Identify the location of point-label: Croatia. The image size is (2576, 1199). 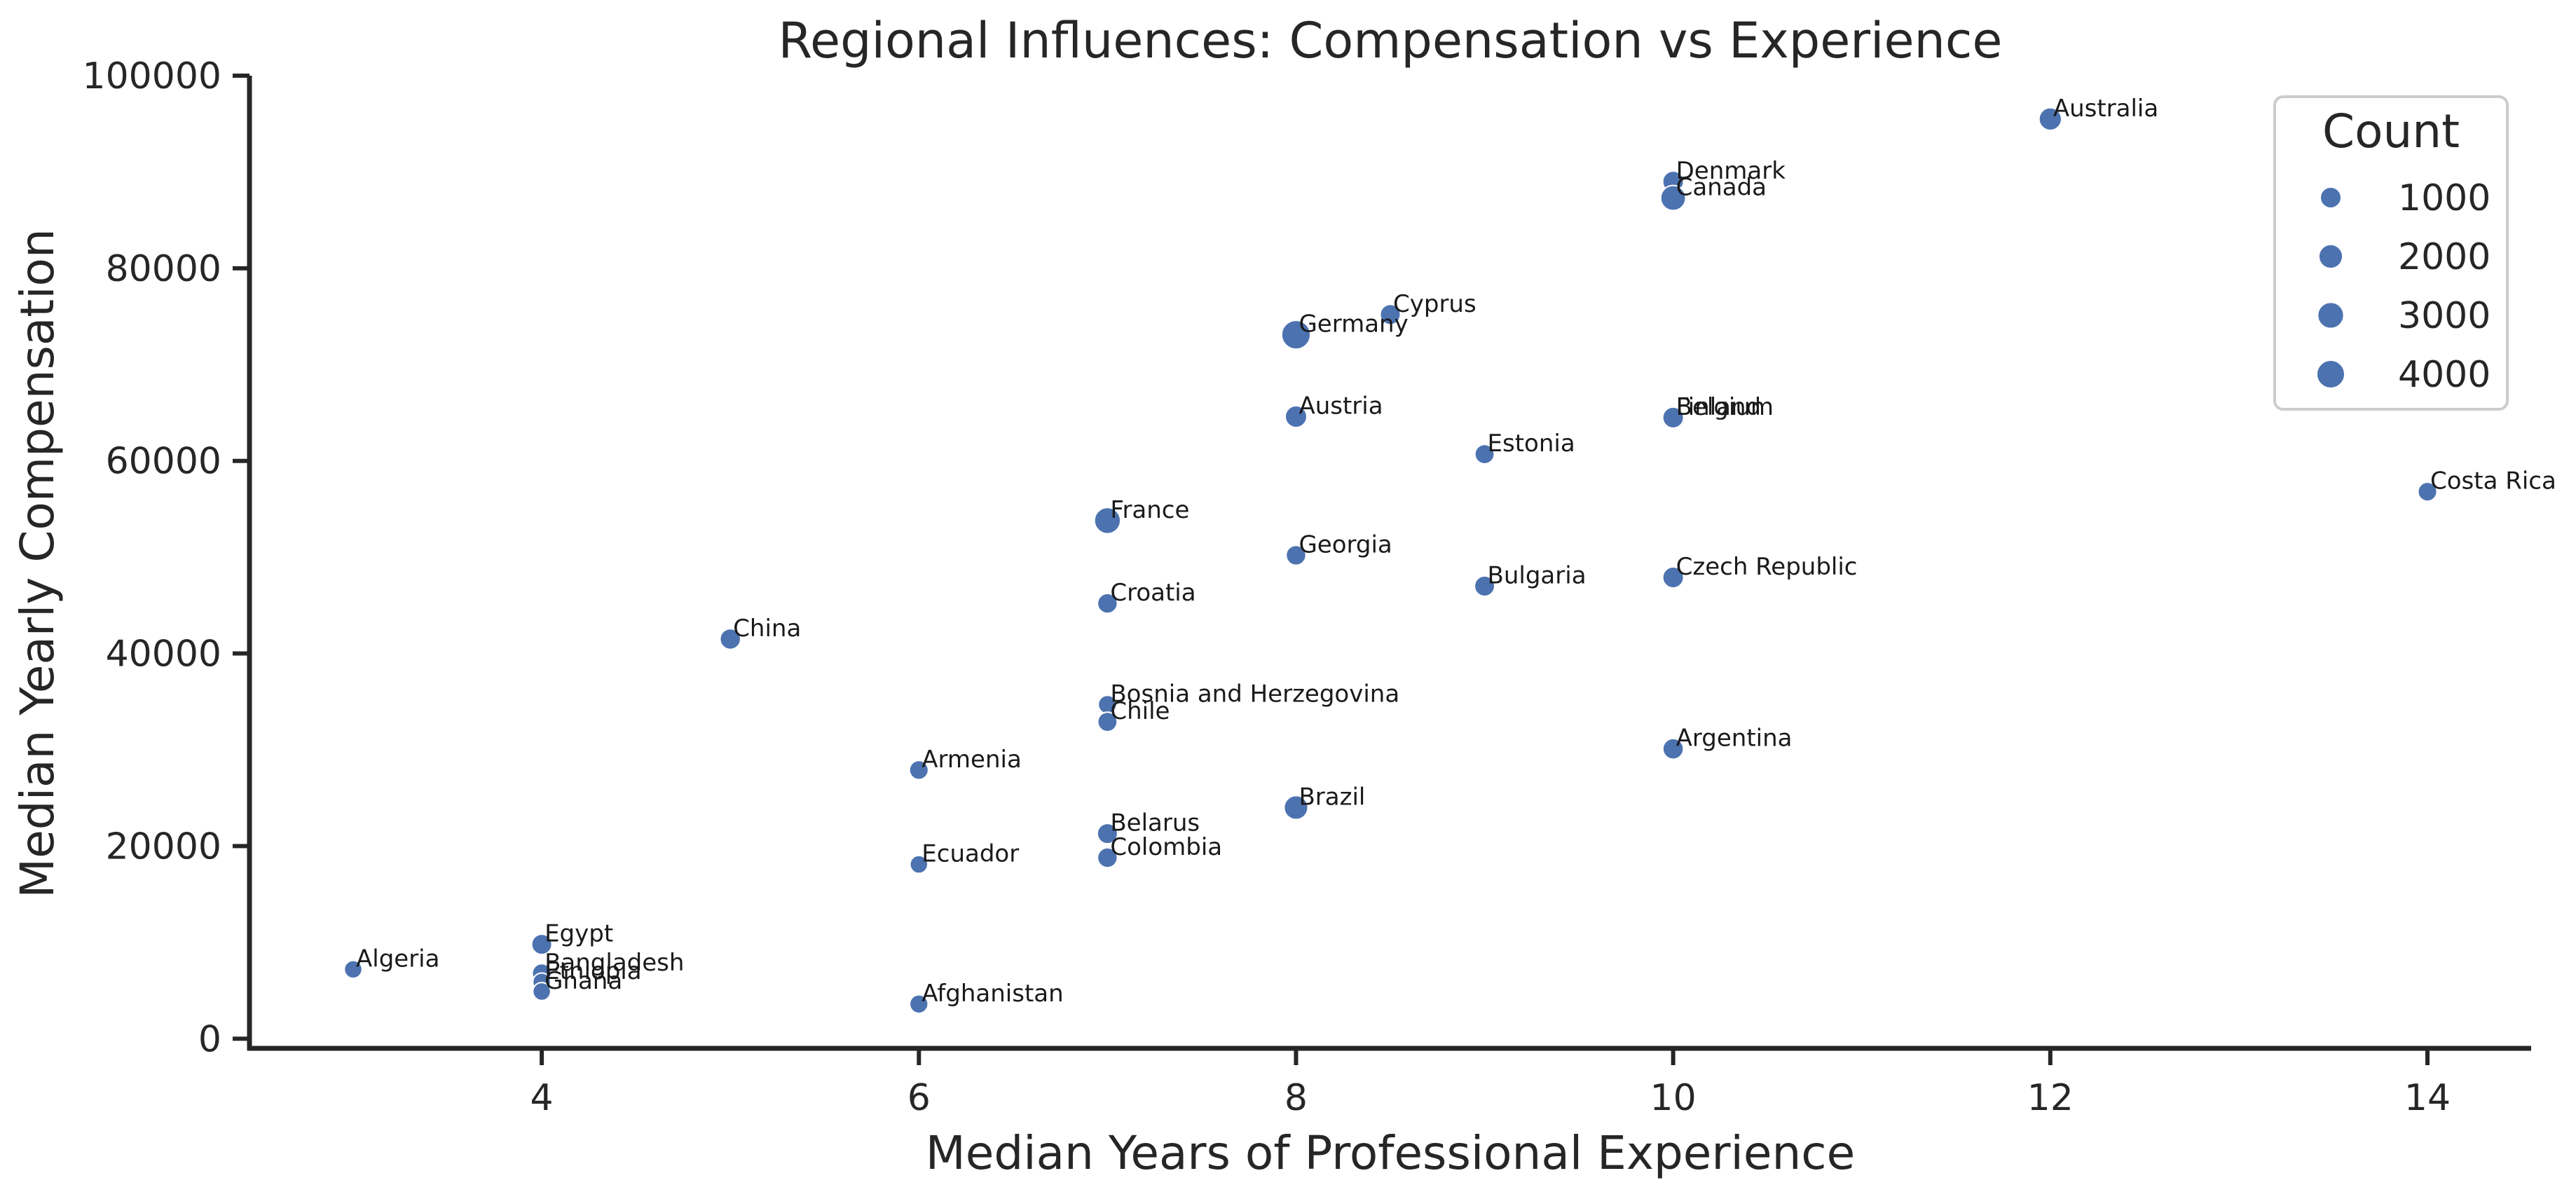
(1152, 593).